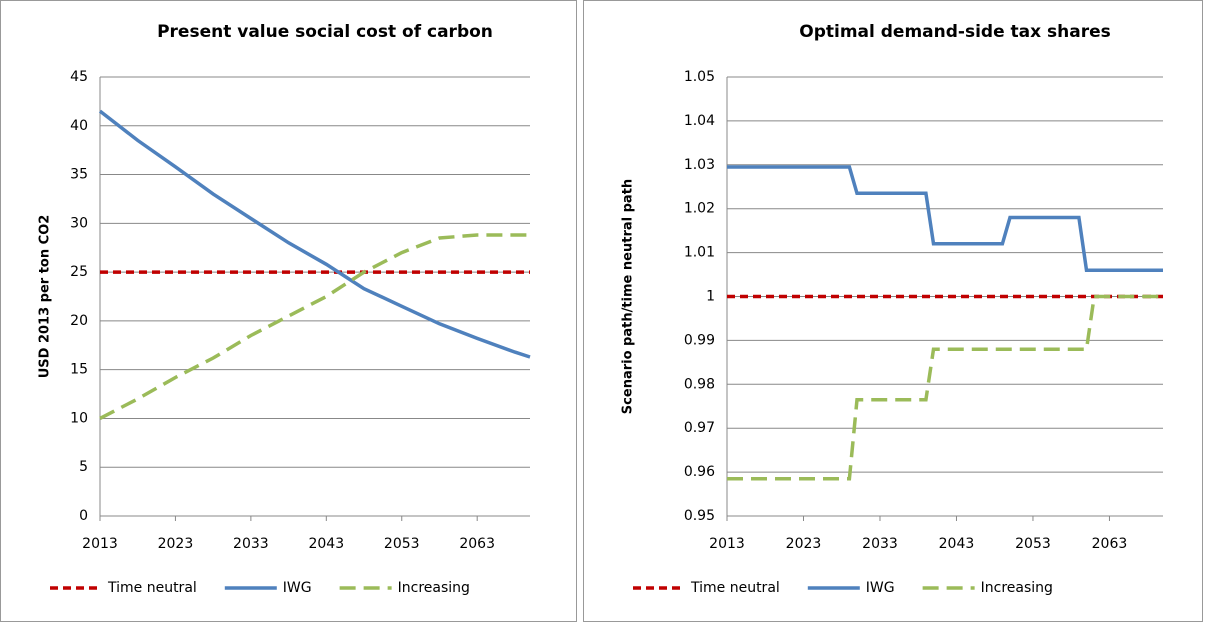 Image resolution: width=1205 pixels, height=623 pixels. Describe the element at coordinates (628, 296) in the screenshot. I see `y-axis-label: Scenario path/time neutral path` at that location.